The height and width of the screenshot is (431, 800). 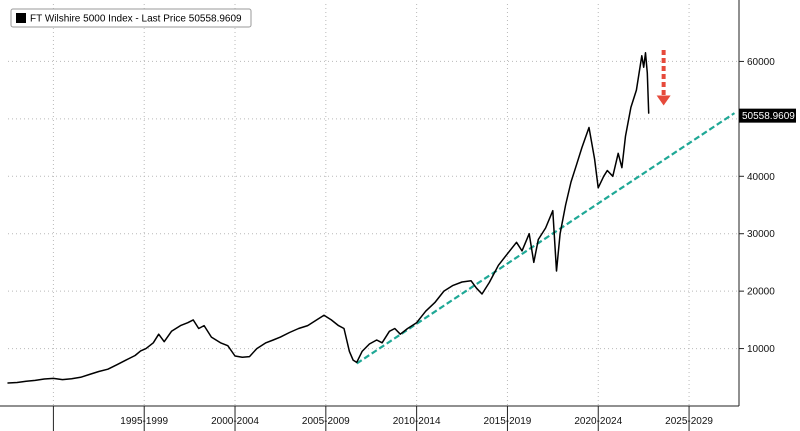 I want to click on x-tick-label: 2000-2004, so click(x=235, y=421).